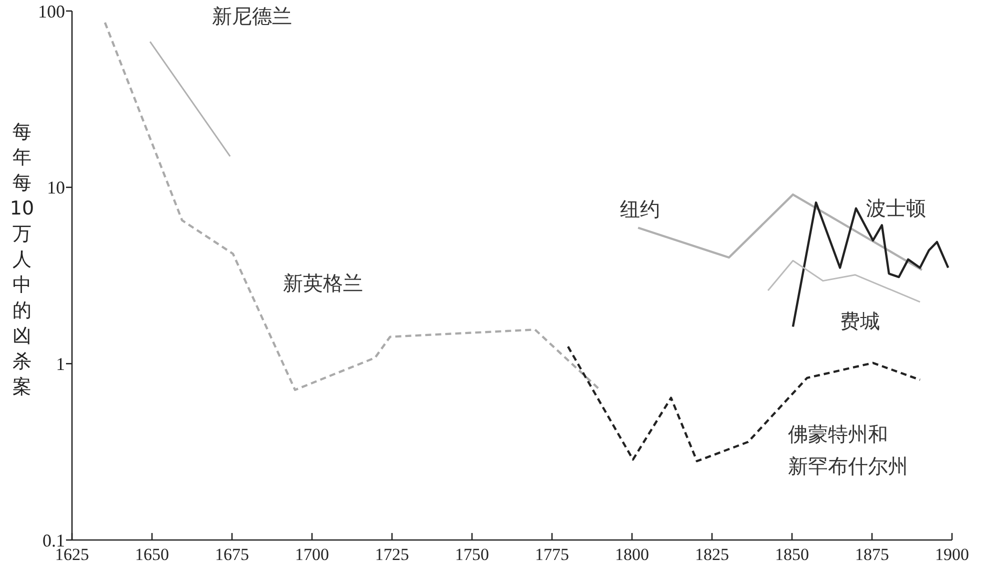 This screenshot has height=569, width=985. I want to click on x-tick-label: 1825, so click(712, 554).